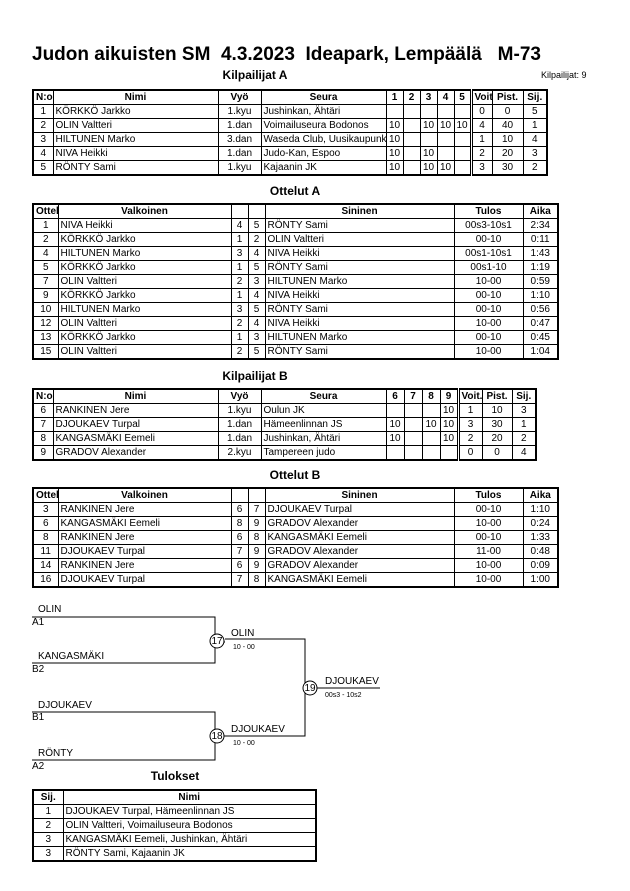 This screenshot has width=630, height=891. What do you see at coordinates (144, 352) in the screenshot?
I see `cell: OLIN Valtteri` at bounding box center [144, 352].